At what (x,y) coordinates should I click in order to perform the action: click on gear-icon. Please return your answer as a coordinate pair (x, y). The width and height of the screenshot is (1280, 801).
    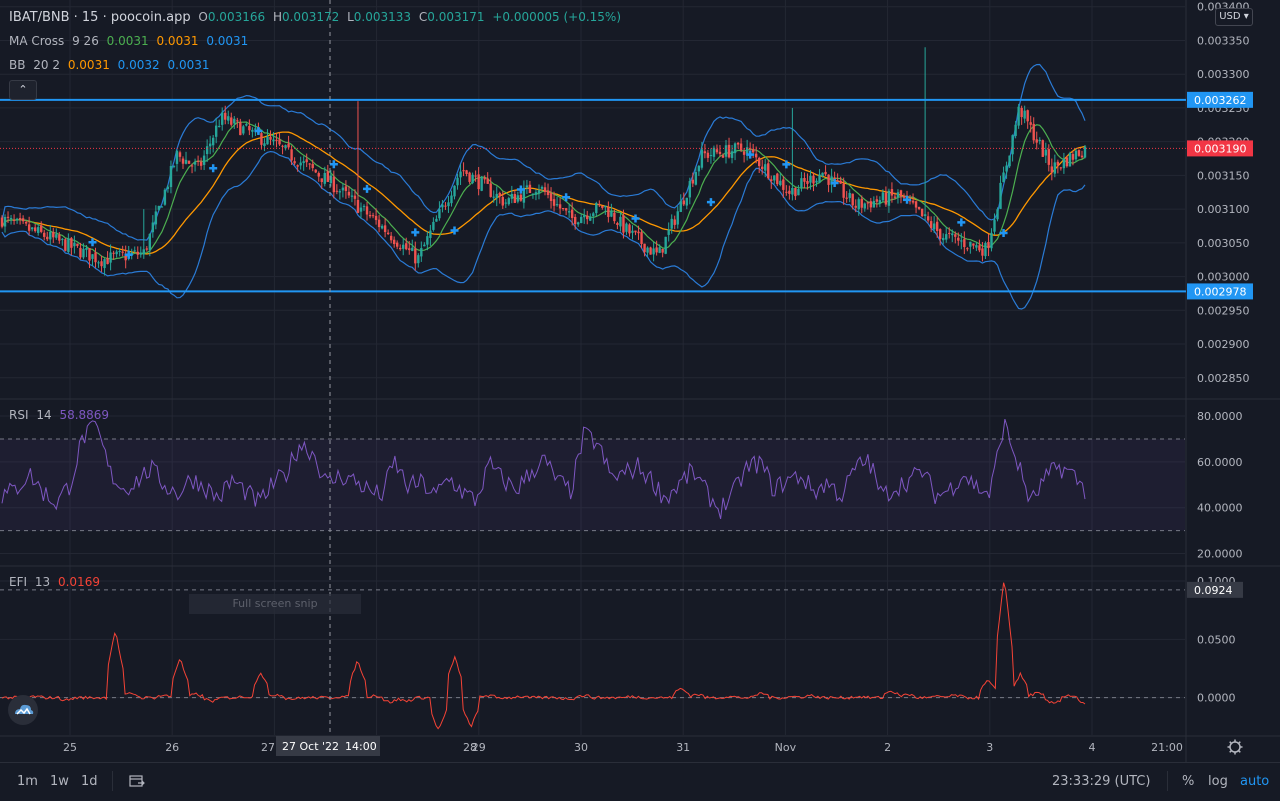
    Looking at the image, I should click on (1235, 747).